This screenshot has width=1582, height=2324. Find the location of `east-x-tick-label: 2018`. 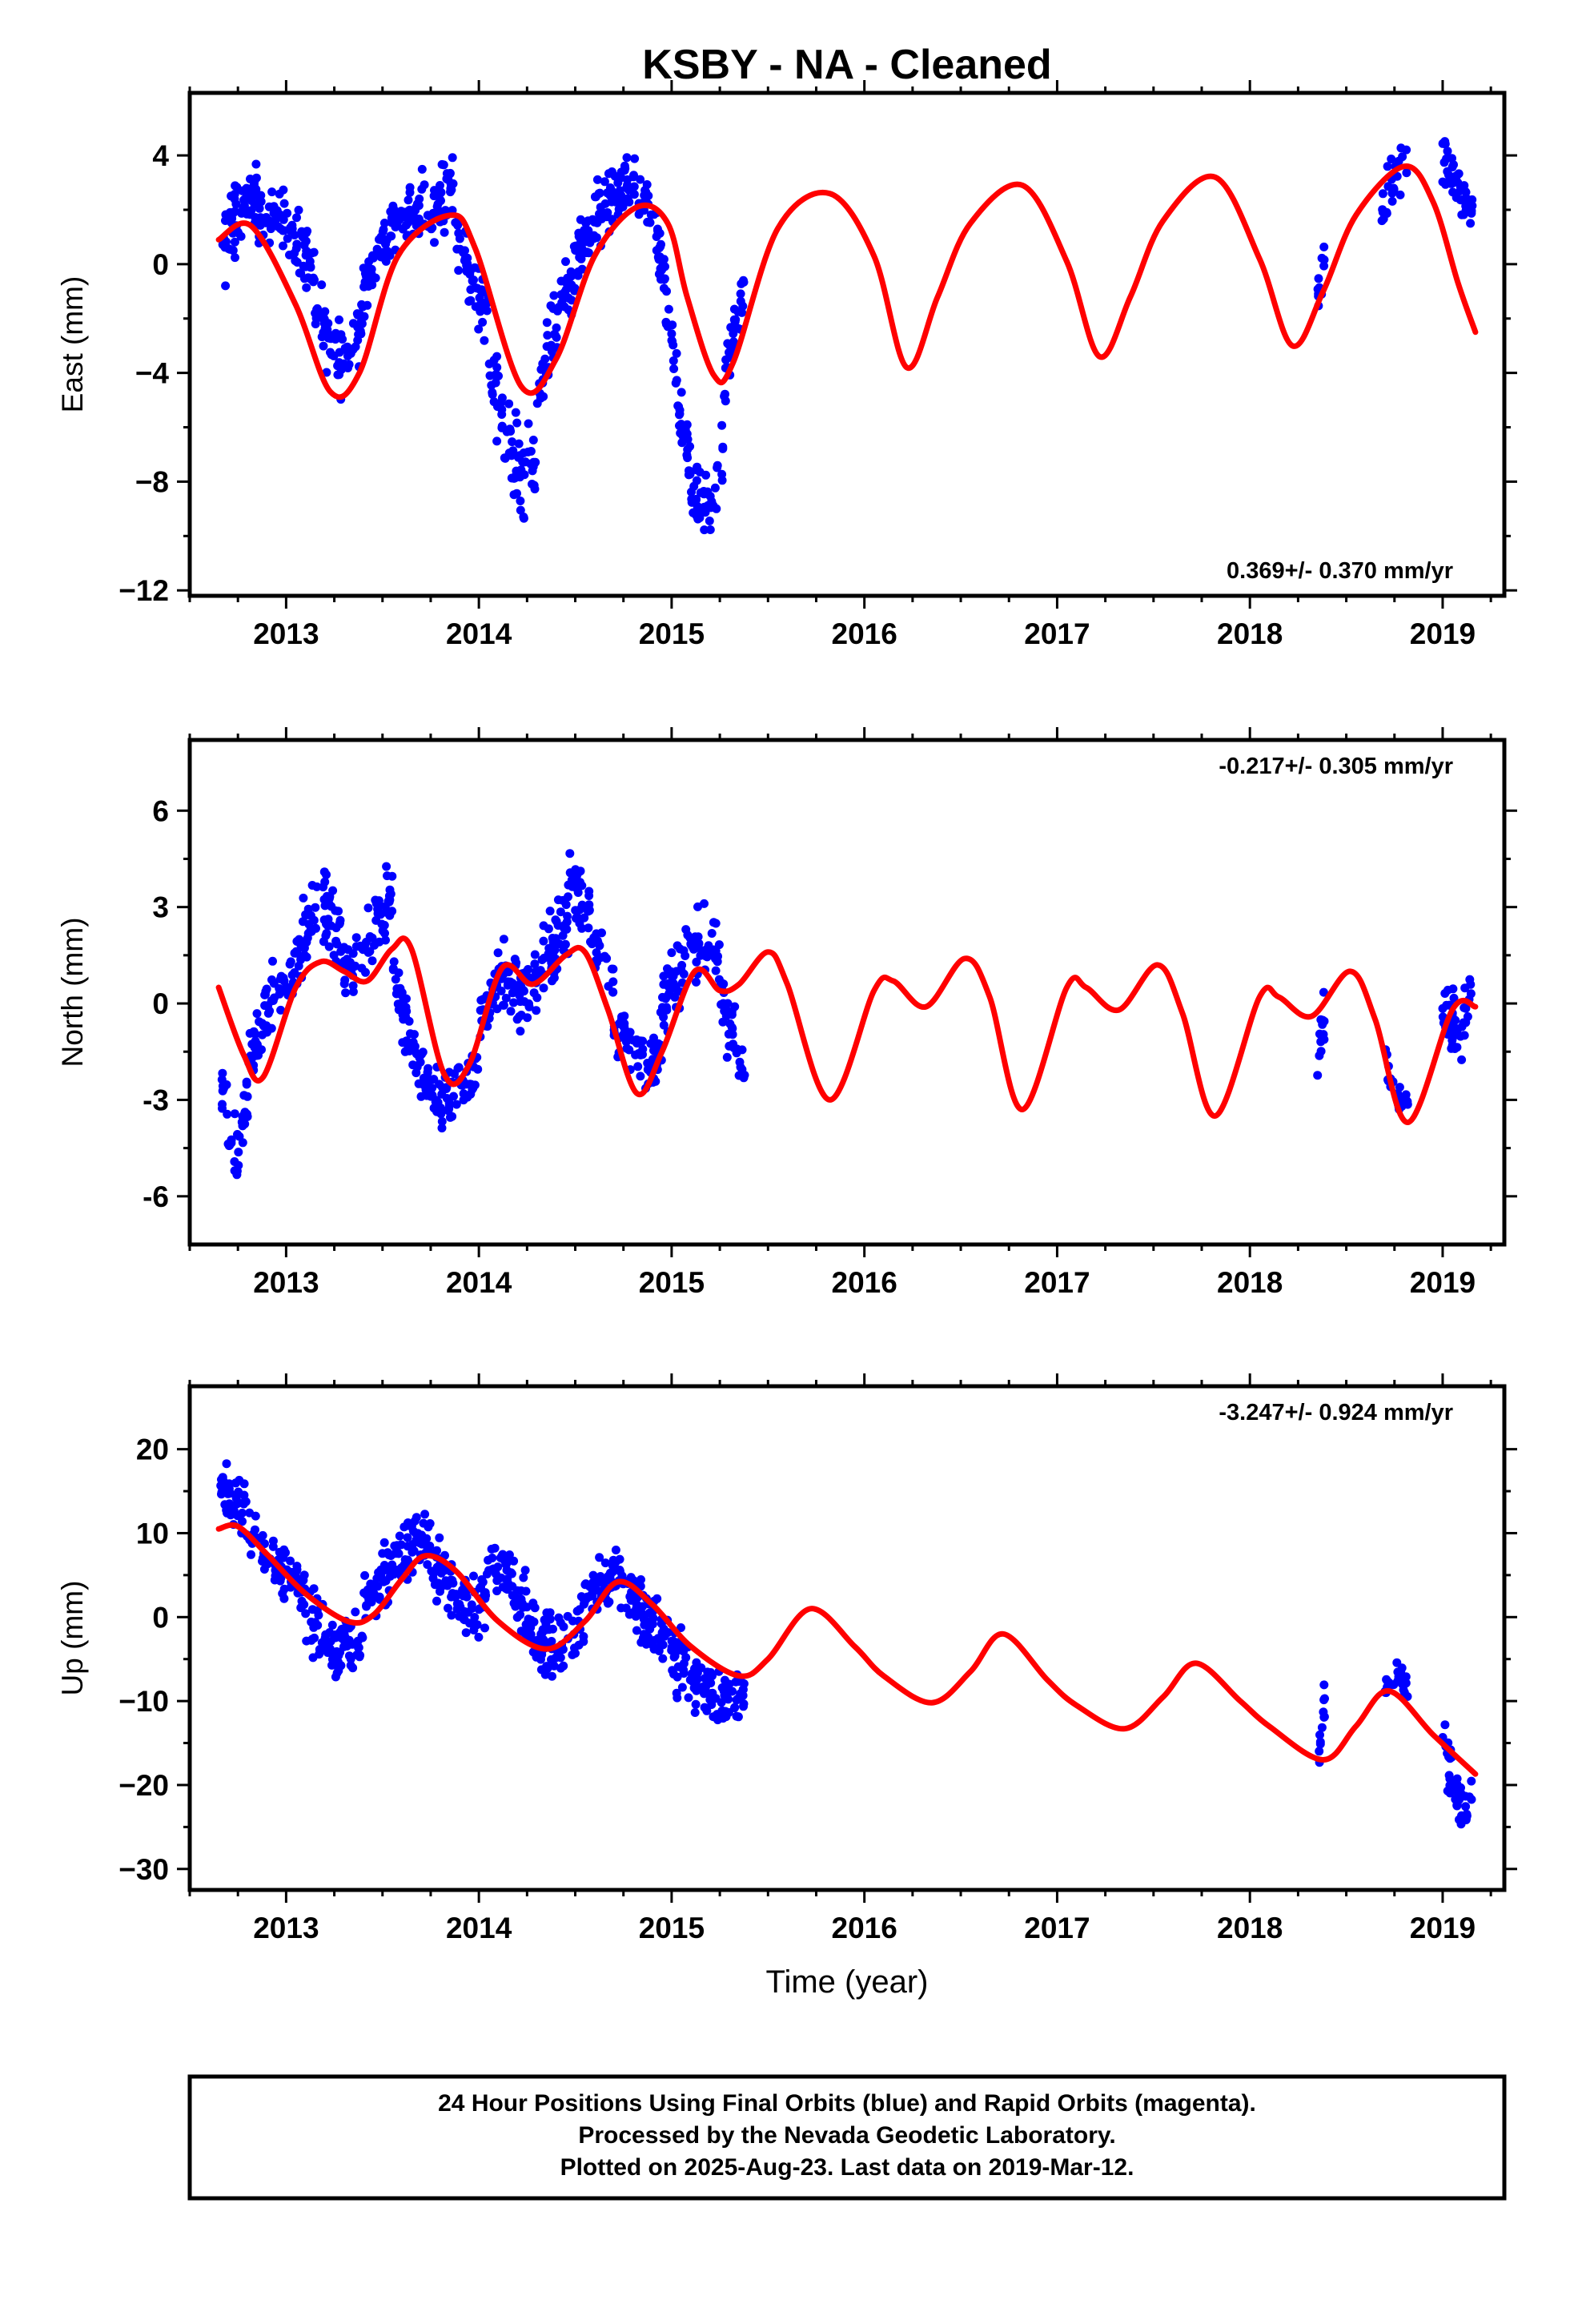

east-x-tick-label: 2018 is located at coordinates (1250, 633).